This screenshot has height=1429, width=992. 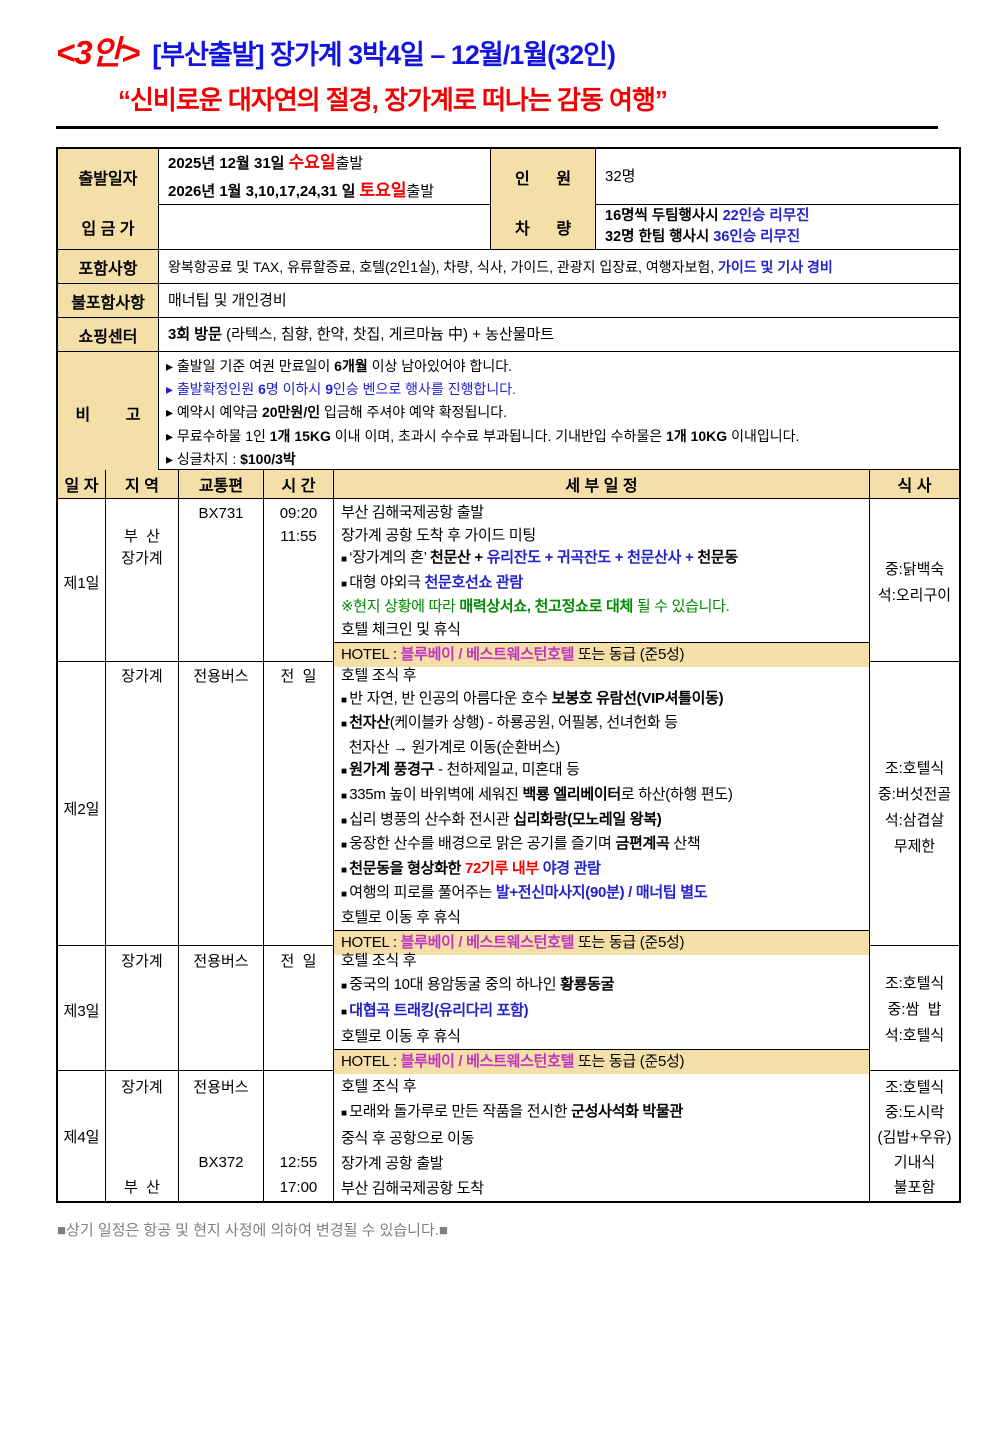 What do you see at coordinates (401, 1036) in the screenshot?
I see `text-segment: 호텔로 이동 후 휴식` at bounding box center [401, 1036].